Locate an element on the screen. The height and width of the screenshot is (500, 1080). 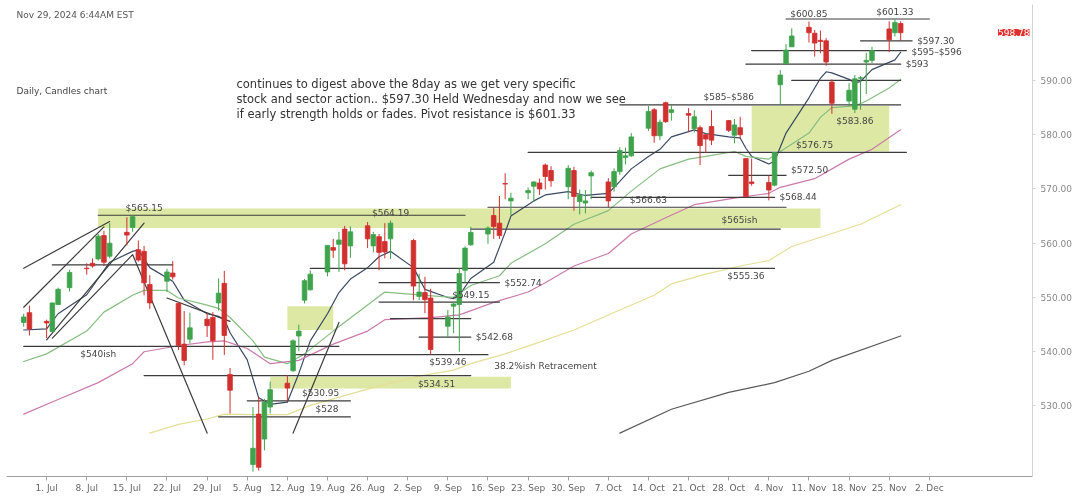
annotation: $542.68 is located at coordinates (494, 337).